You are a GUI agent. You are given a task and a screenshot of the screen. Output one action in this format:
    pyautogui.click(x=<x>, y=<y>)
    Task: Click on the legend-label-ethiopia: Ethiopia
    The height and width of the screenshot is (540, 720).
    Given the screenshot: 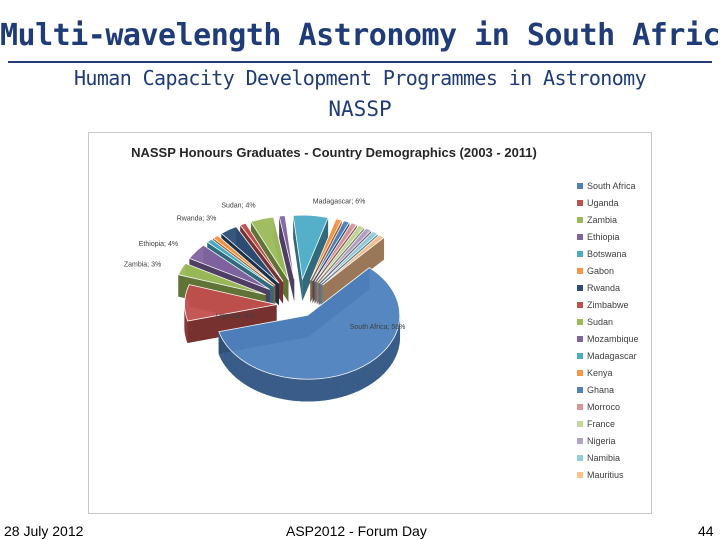 What is the action you would take?
    pyautogui.click(x=603, y=237)
    